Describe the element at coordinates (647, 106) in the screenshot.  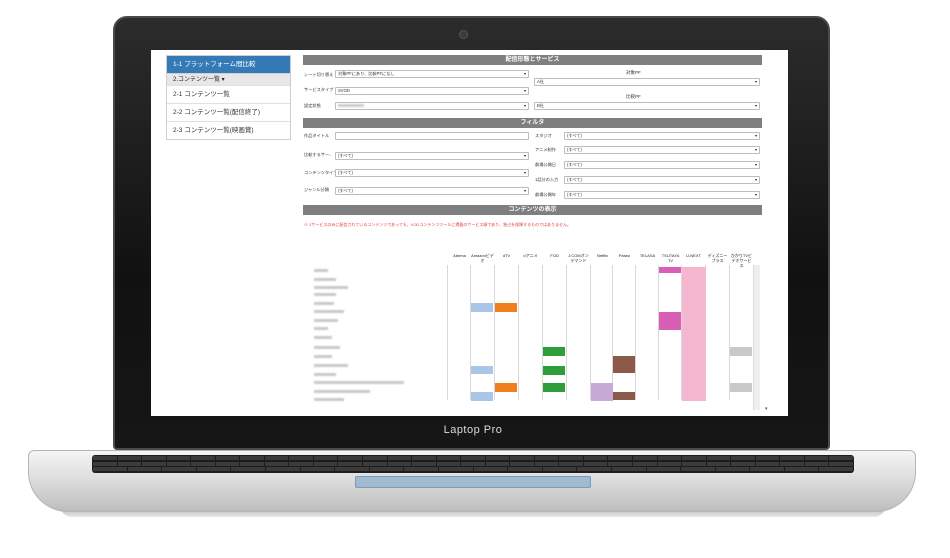
I see `compare-pf-select: B社 ▾` at that location.